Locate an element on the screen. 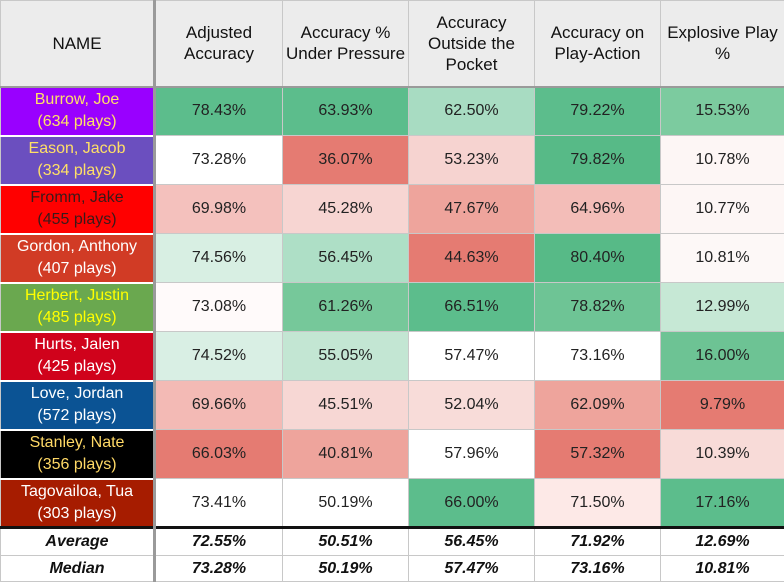  summary-value: 56.45% is located at coordinates (471, 541).